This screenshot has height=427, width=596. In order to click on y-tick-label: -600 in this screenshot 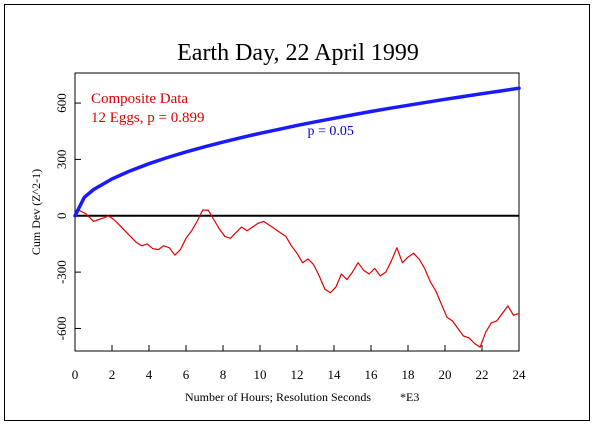, I will do `click(61, 329)`.